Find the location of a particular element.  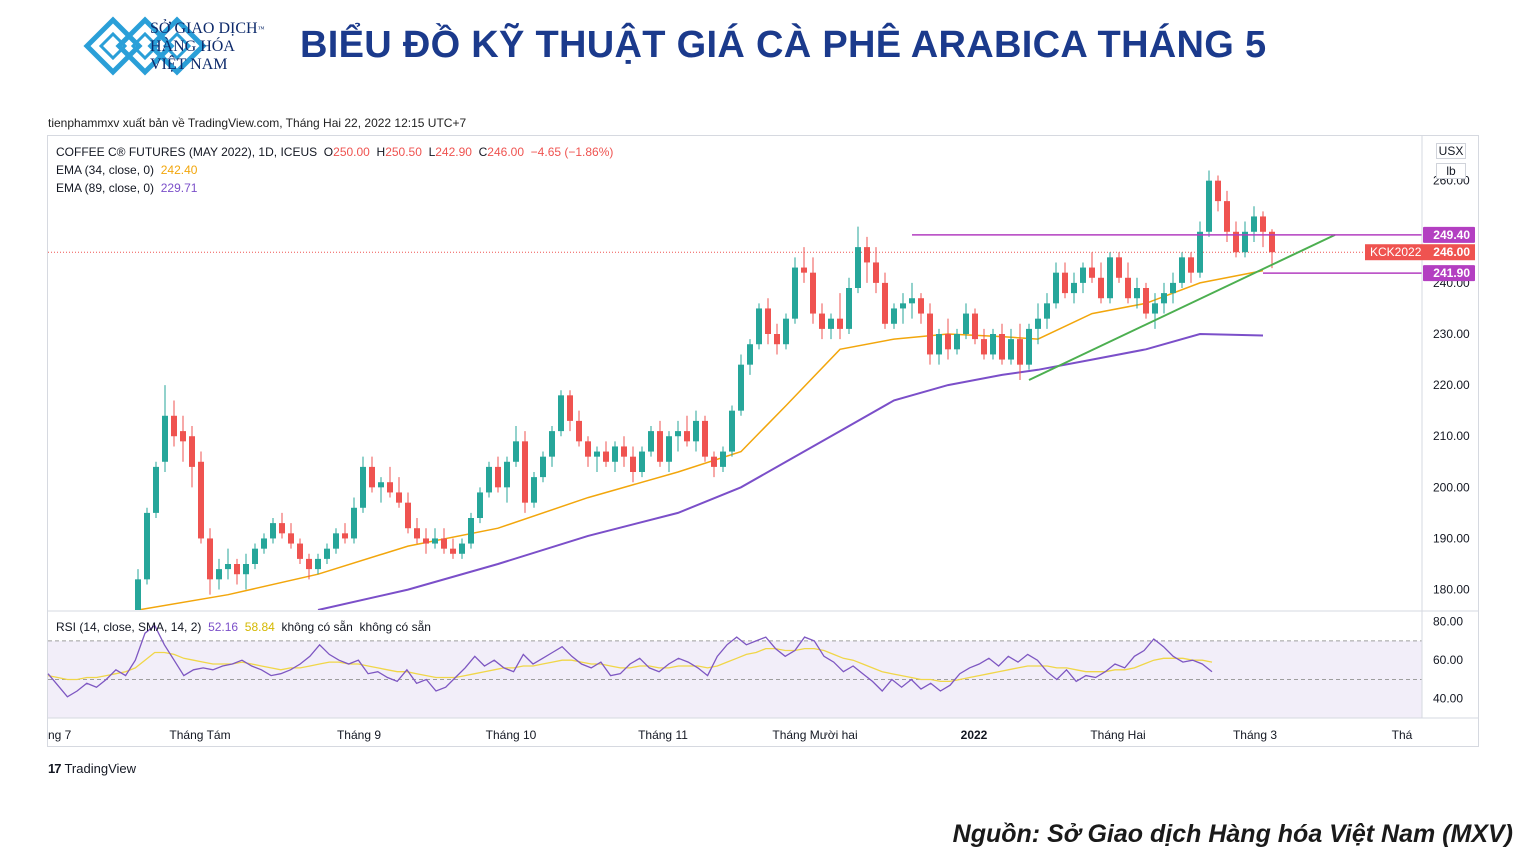

tradingview-logo: 17 TradingView is located at coordinates (92, 768).